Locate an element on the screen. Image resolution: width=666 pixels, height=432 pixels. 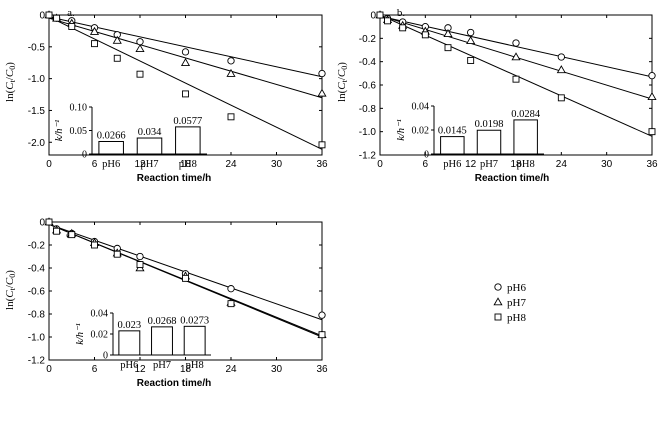
x-tick-label: 12 is located at coordinates (140, 369).